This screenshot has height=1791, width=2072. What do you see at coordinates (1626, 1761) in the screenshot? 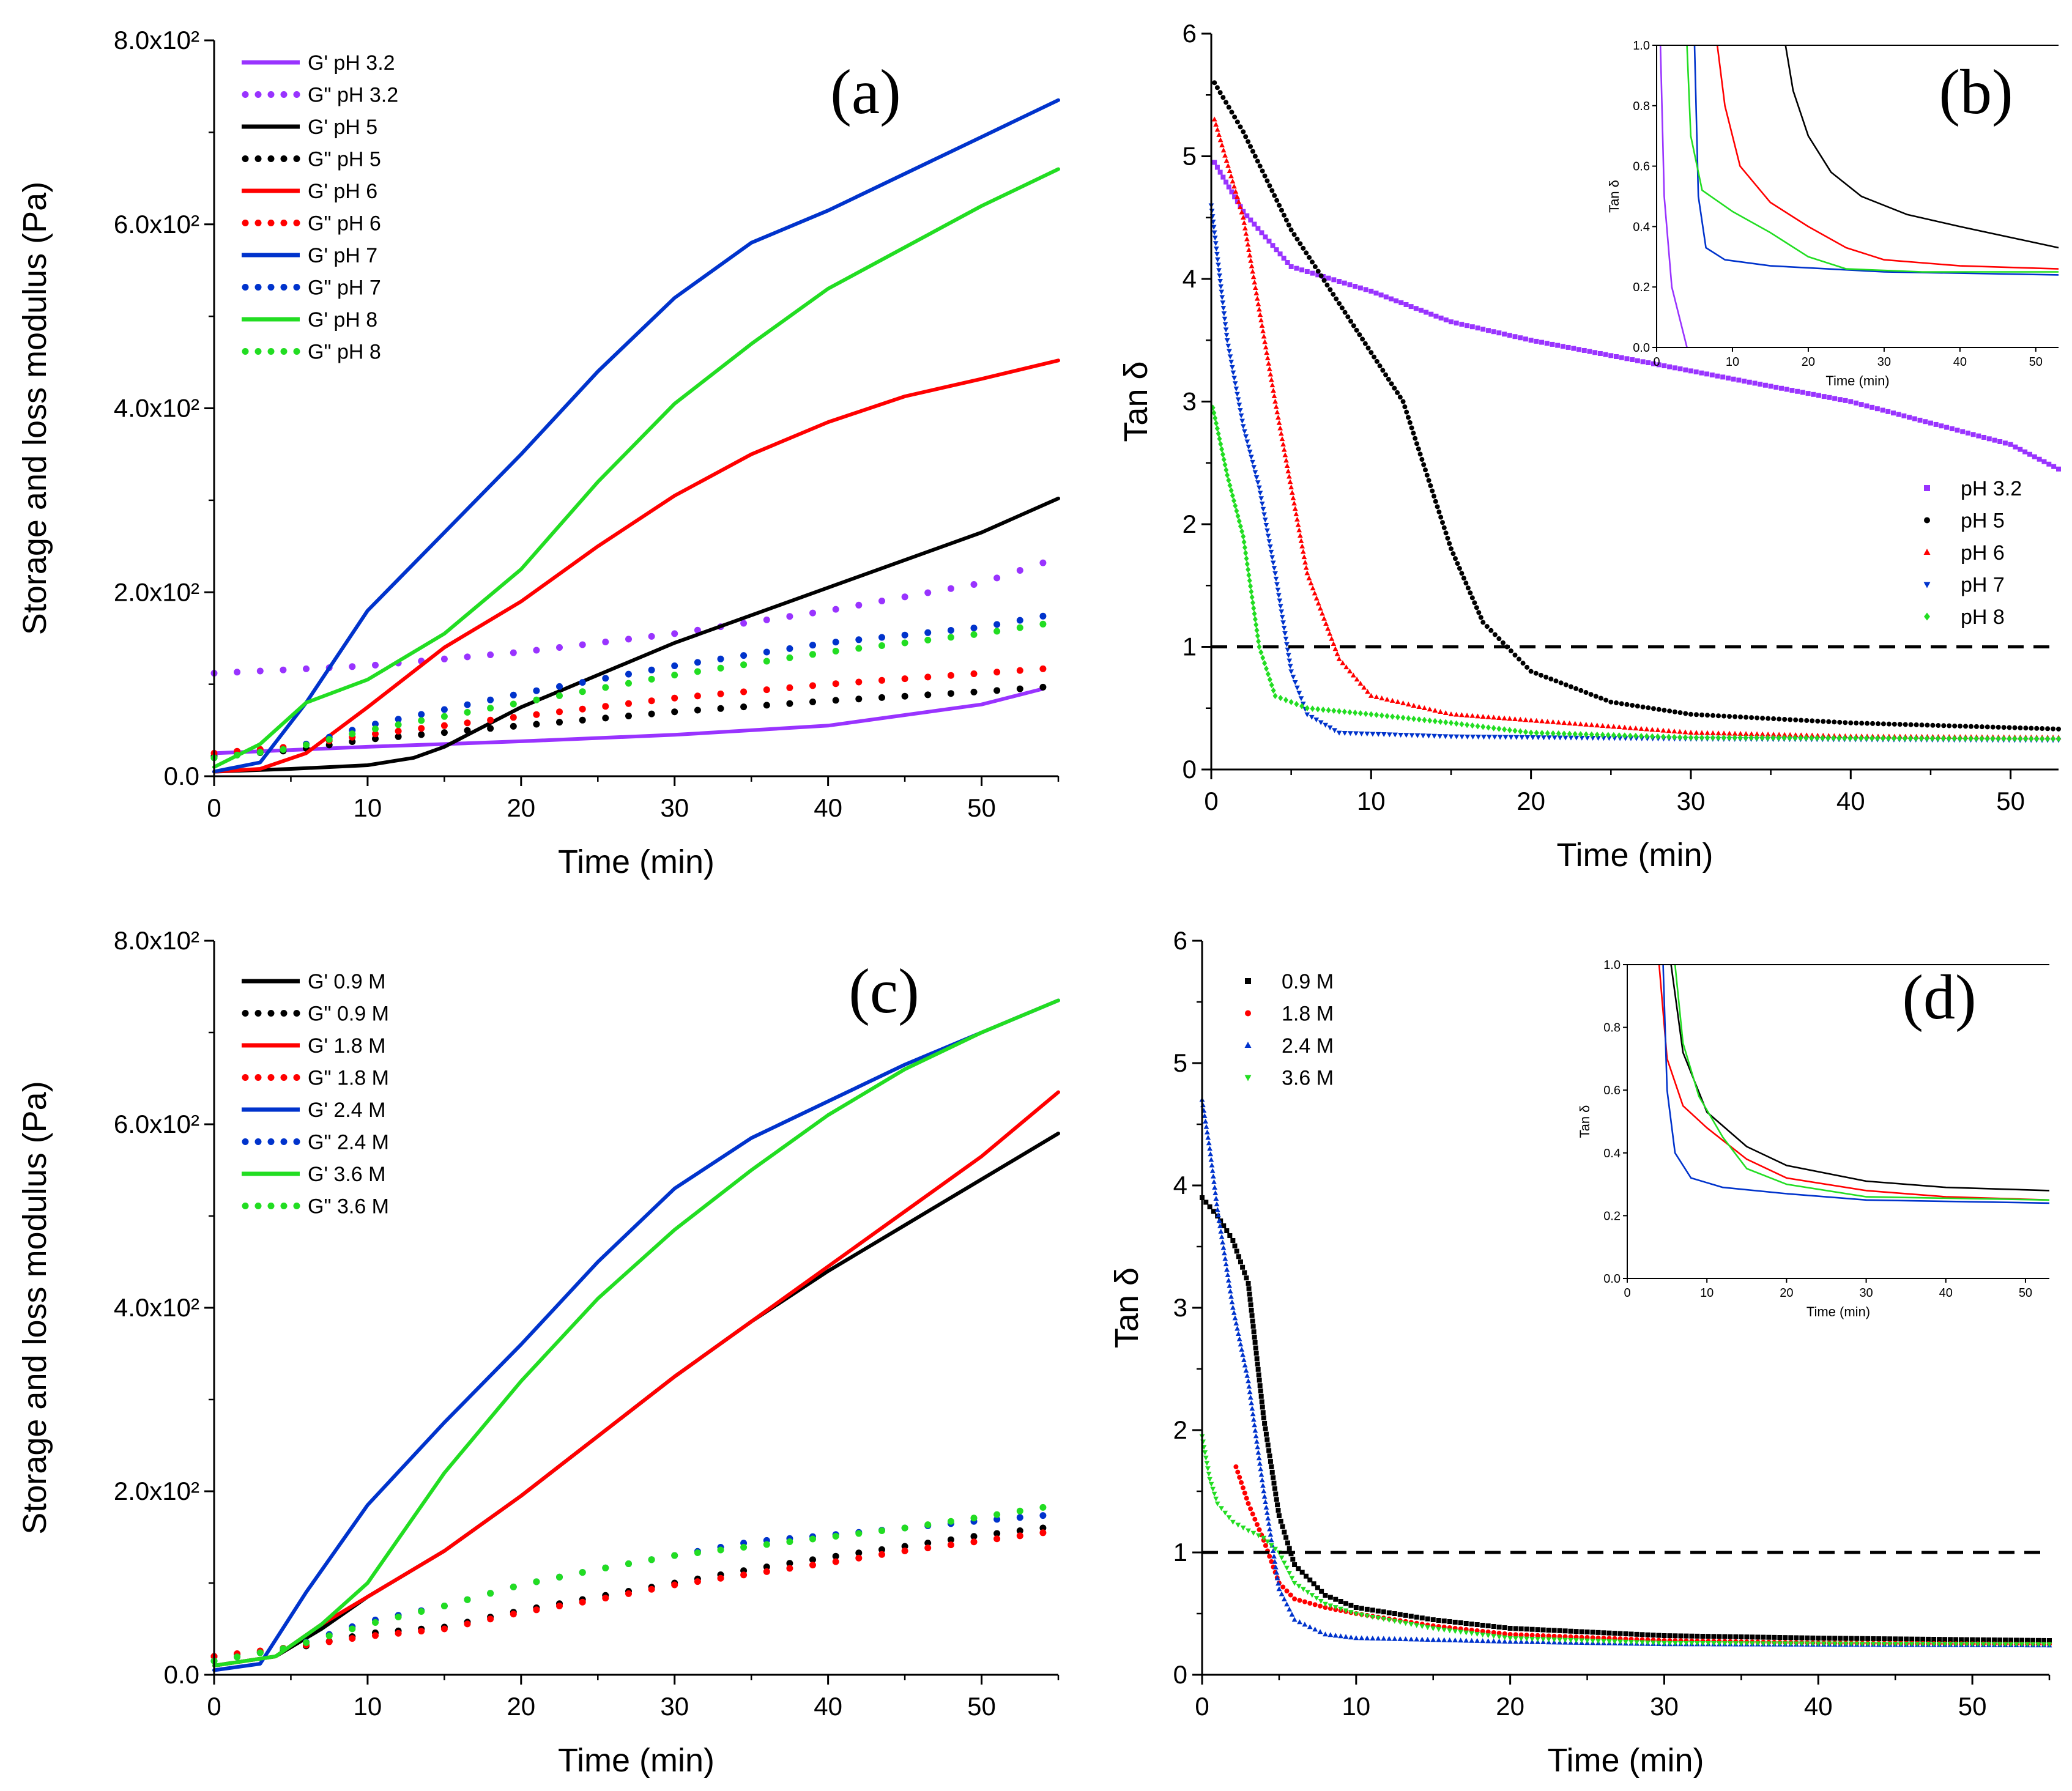
I see `x-axis-title: Time (min)` at bounding box center [1626, 1761].